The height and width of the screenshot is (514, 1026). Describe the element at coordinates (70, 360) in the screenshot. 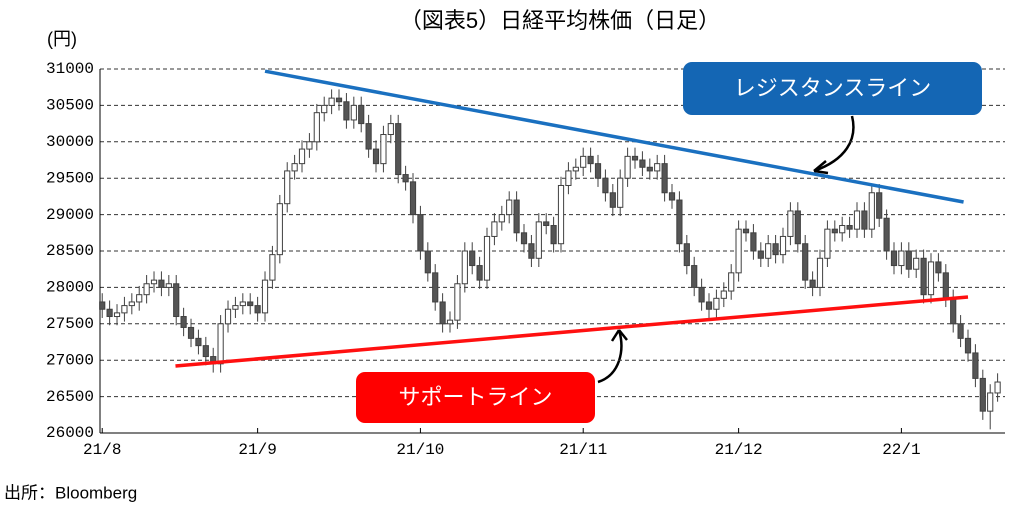

I see `y-tick-label: 27000` at that location.